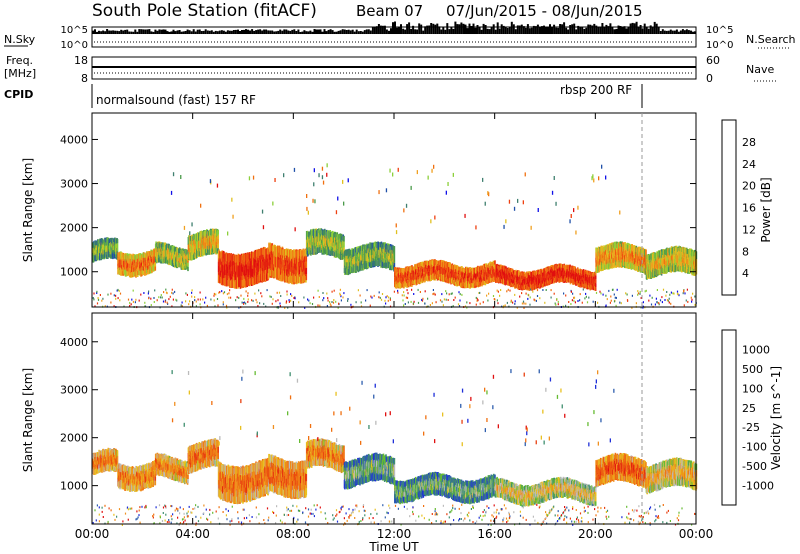  What do you see at coordinates (771, 39) in the screenshot?
I see `noise-right-label: N.Search` at bounding box center [771, 39].